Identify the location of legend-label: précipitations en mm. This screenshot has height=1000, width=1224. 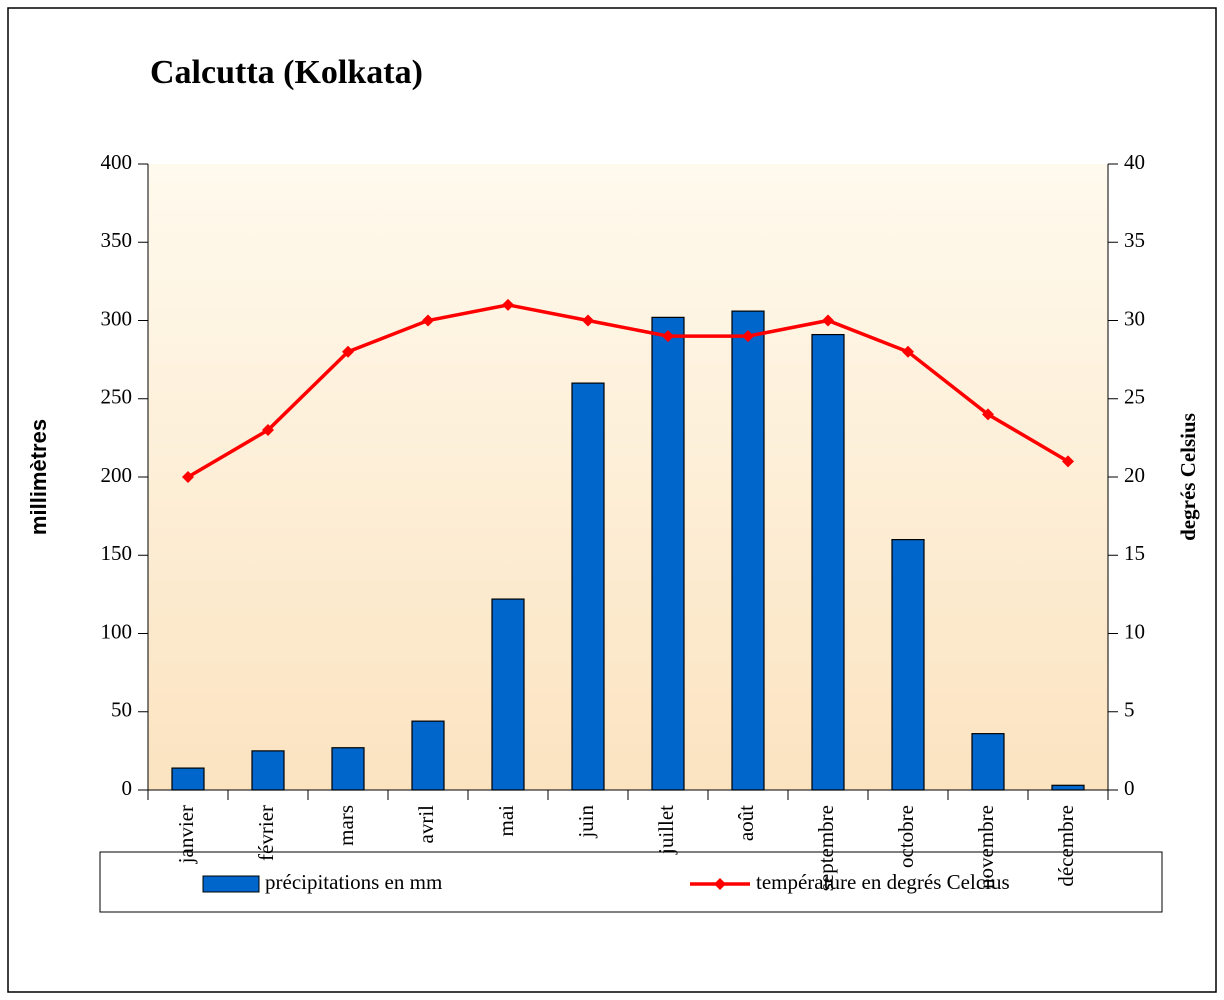
(353, 882).